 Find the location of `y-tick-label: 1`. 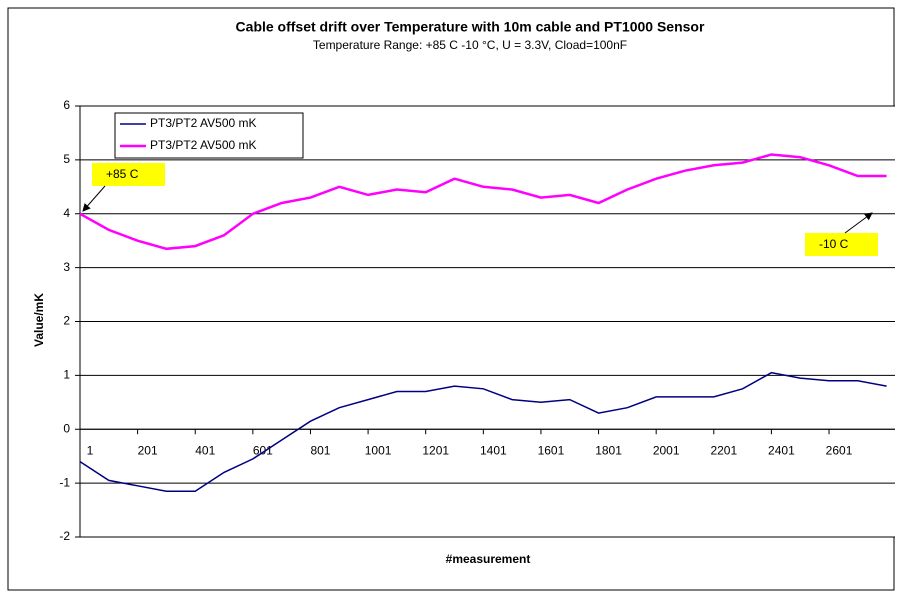

y-tick-label: 1 is located at coordinates (66, 375).